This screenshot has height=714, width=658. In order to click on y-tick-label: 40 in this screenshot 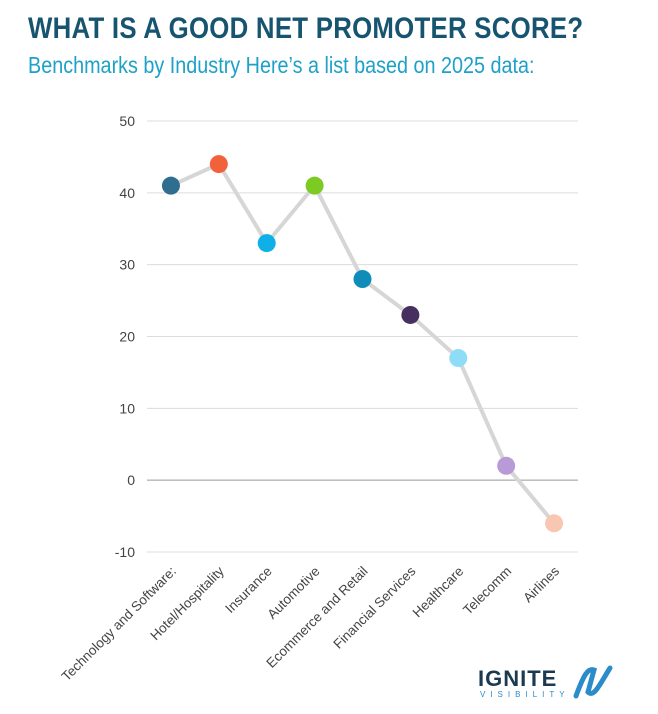, I will do `click(127, 193)`.